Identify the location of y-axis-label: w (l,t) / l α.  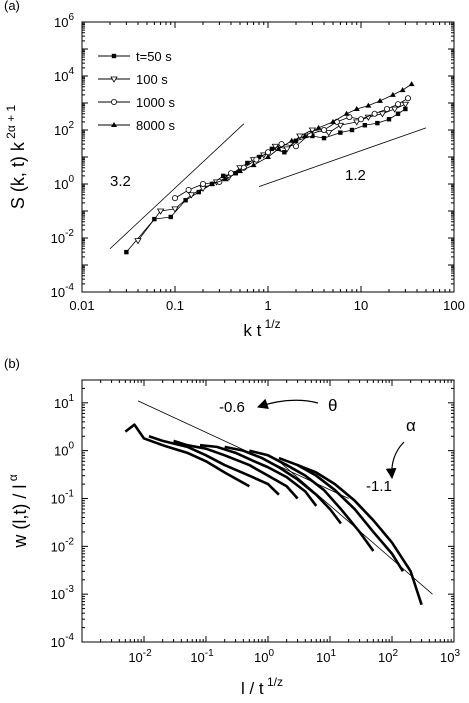
(18, 511).